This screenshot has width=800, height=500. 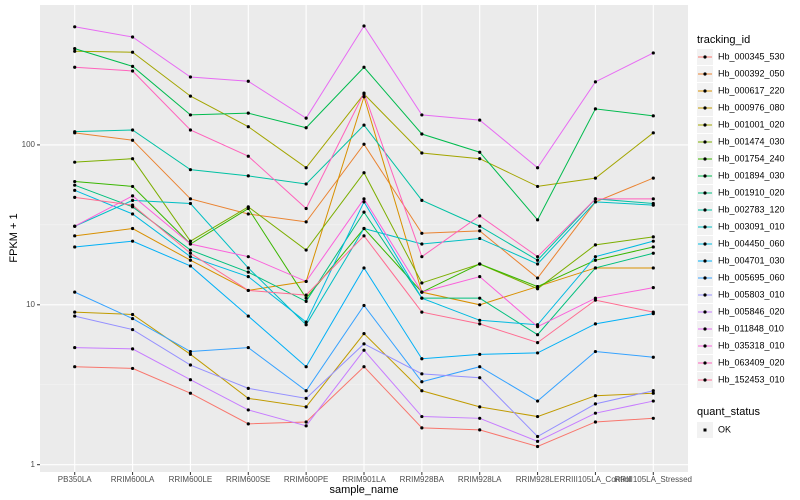 What do you see at coordinates (306, 479) in the screenshot?
I see `x-tick-label: RRIM600PE` at bounding box center [306, 479].